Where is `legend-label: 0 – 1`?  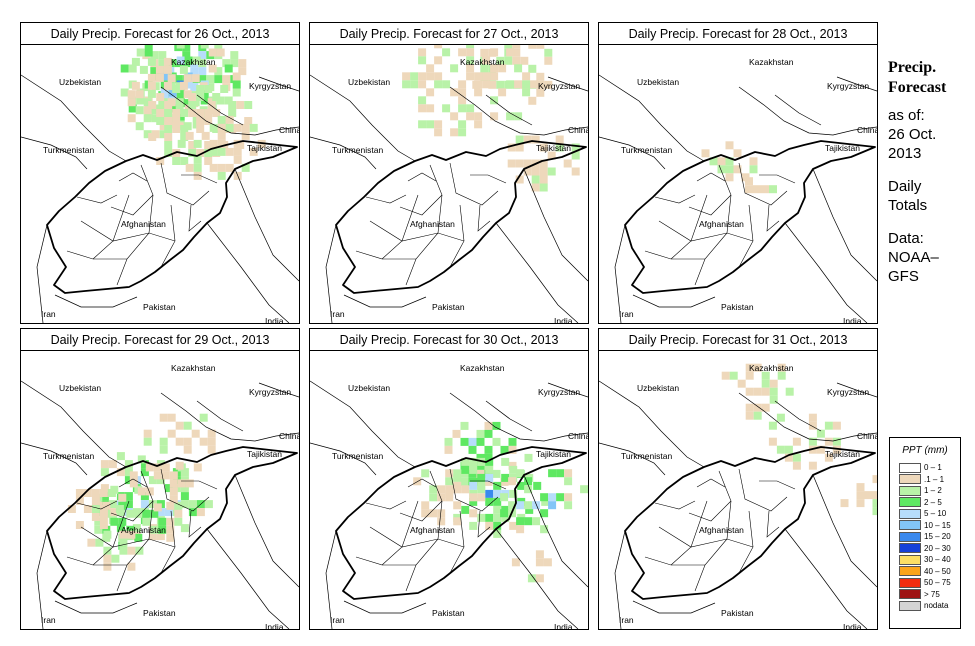 legend-label: 0 – 1 is located at coordinates (933, 468).